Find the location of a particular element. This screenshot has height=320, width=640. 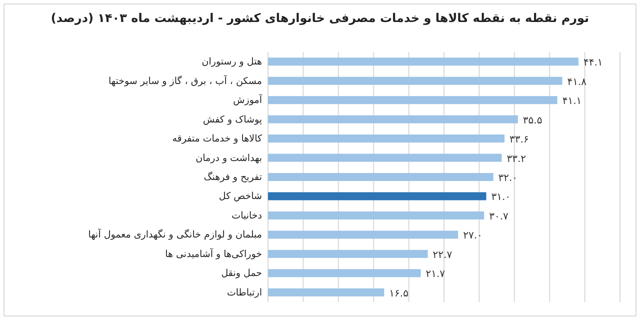

data-label: ۳۱.۰ is located at coordinates (501, 198).